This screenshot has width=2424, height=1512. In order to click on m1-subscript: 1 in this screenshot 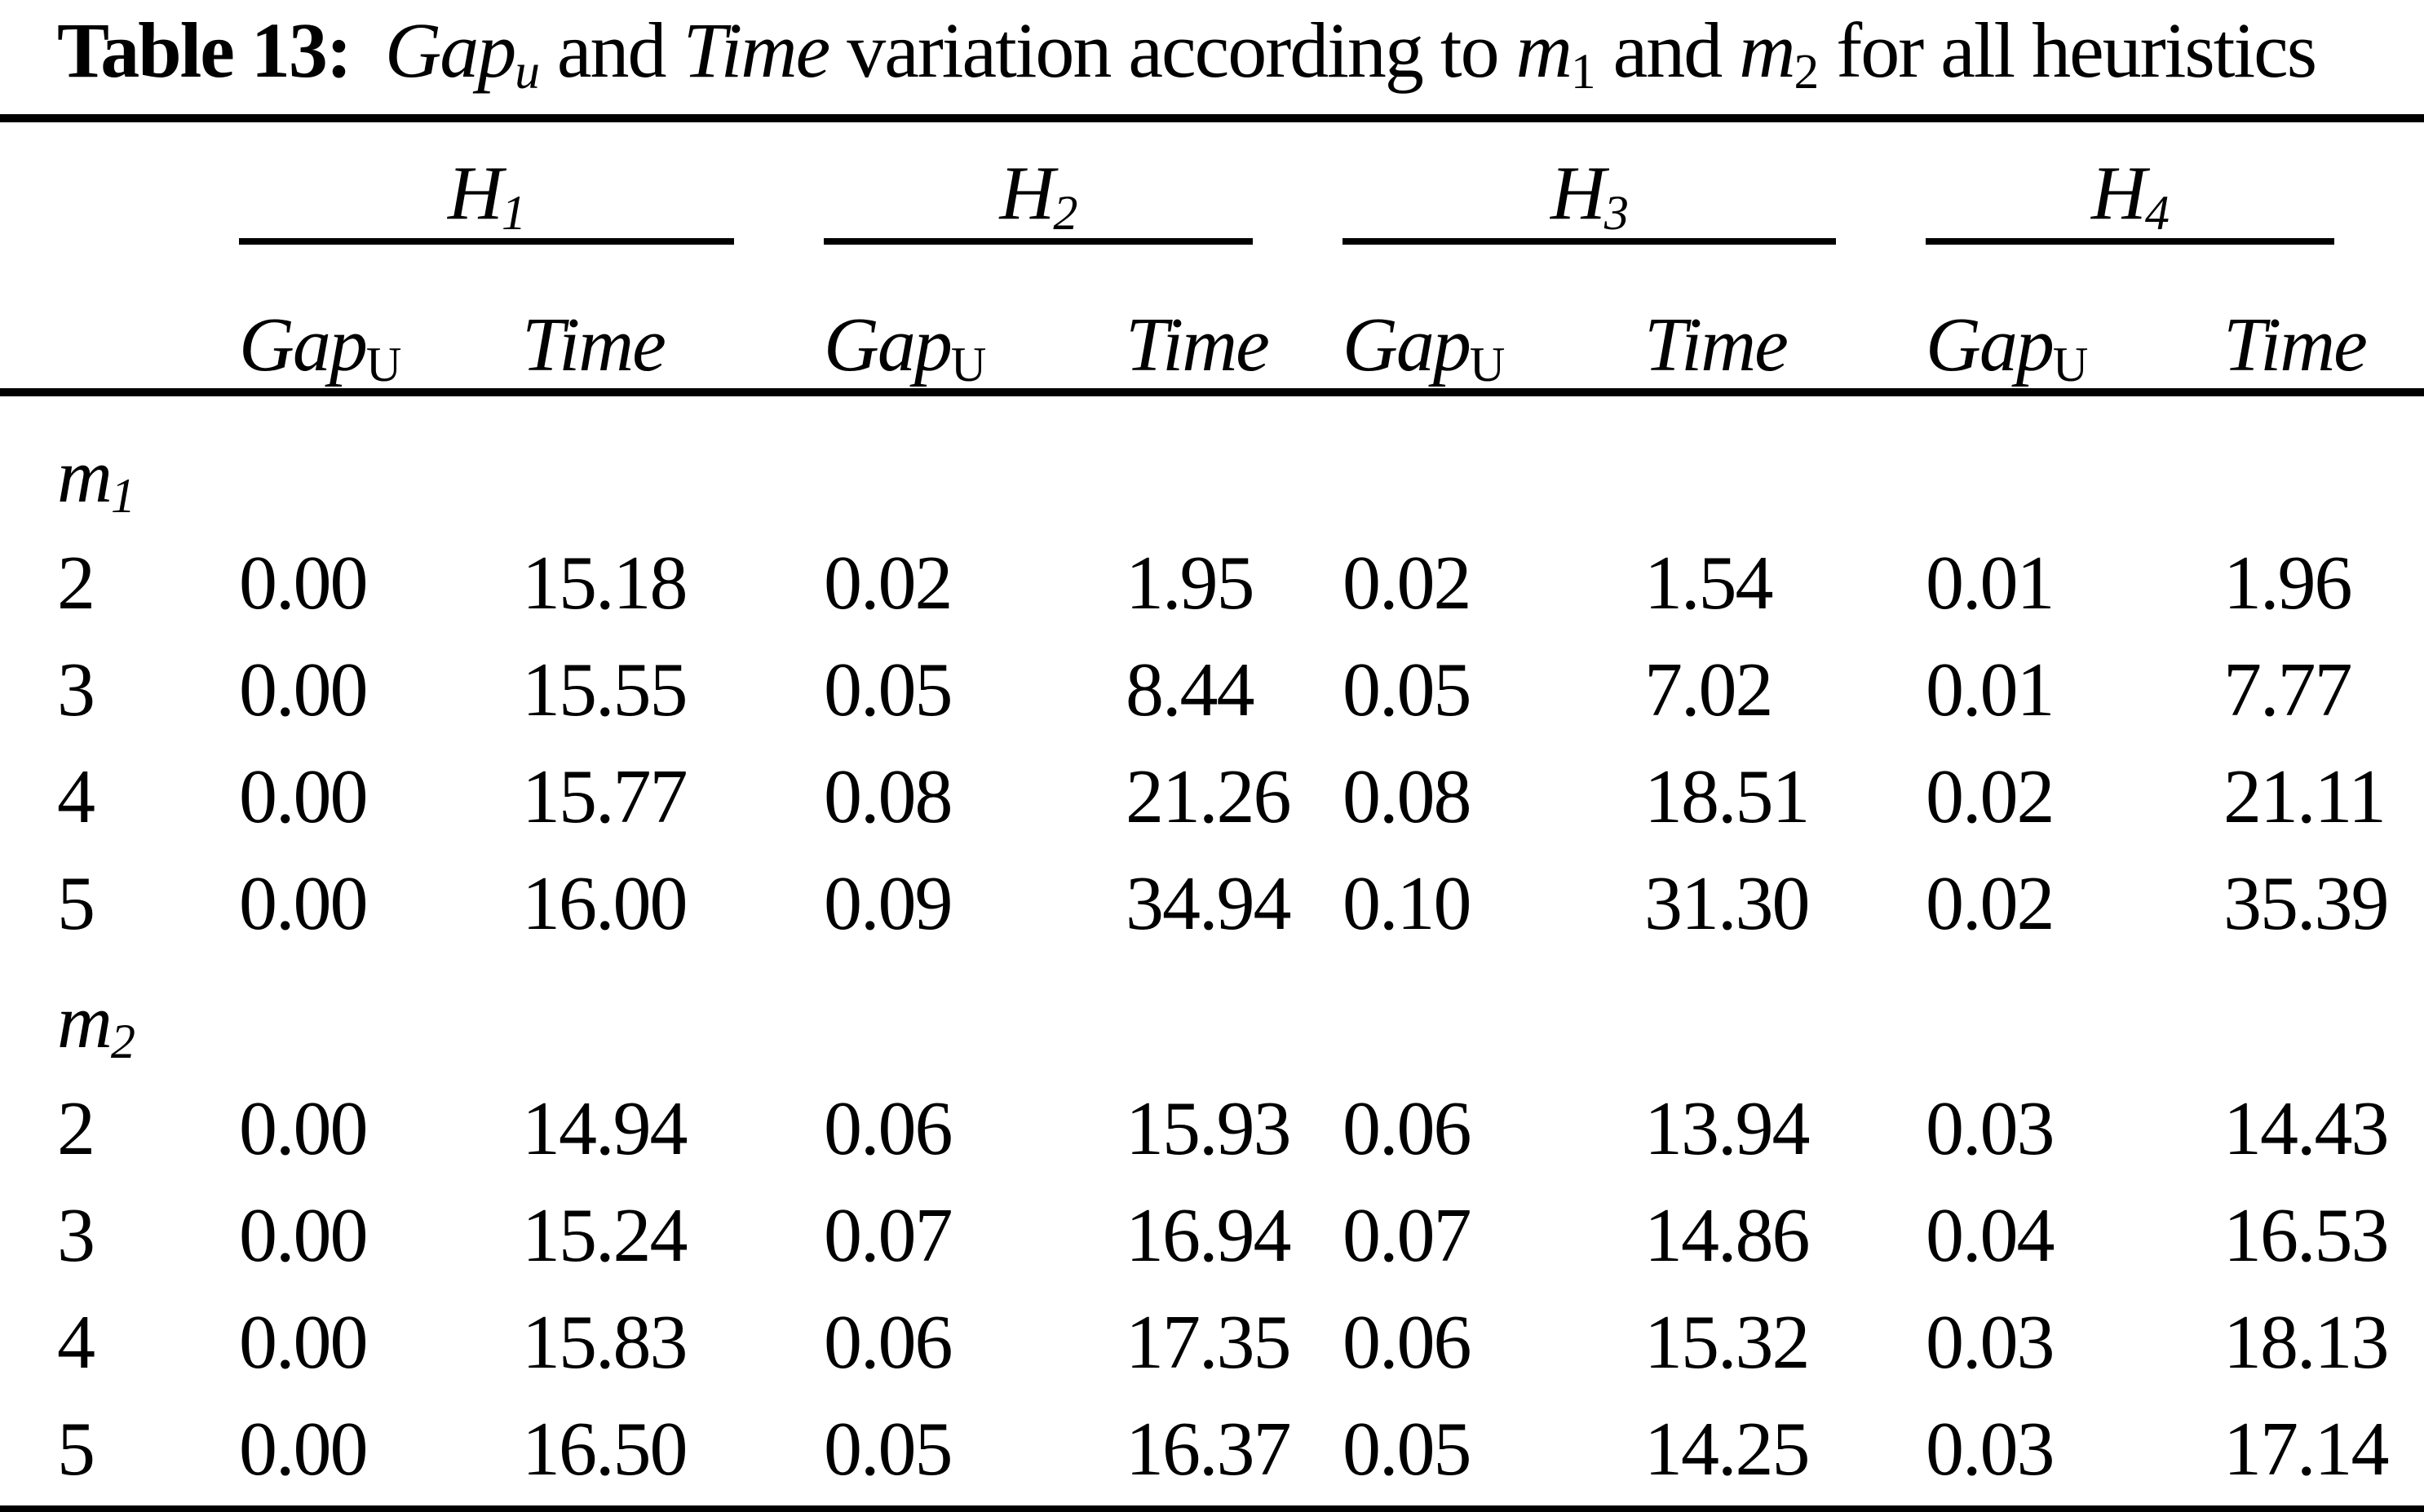, I will do `click(122, 496)`.